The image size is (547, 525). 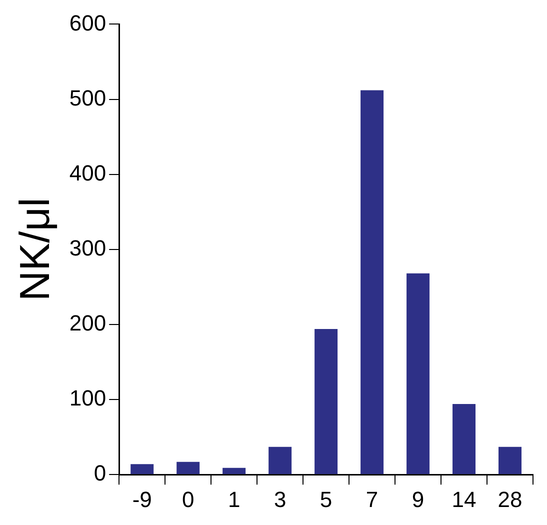 I want to click on y-axis-title: NK/μl, so click(x=34, y=250).